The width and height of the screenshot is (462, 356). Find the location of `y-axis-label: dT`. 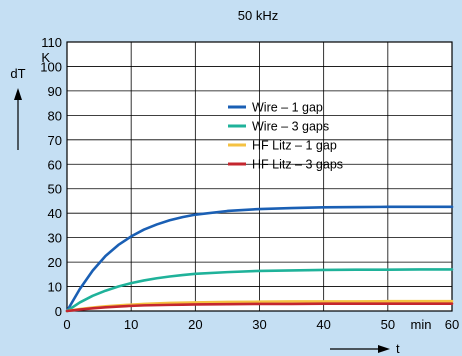

y-axis-label: dT is located at coordinates (17, 73).